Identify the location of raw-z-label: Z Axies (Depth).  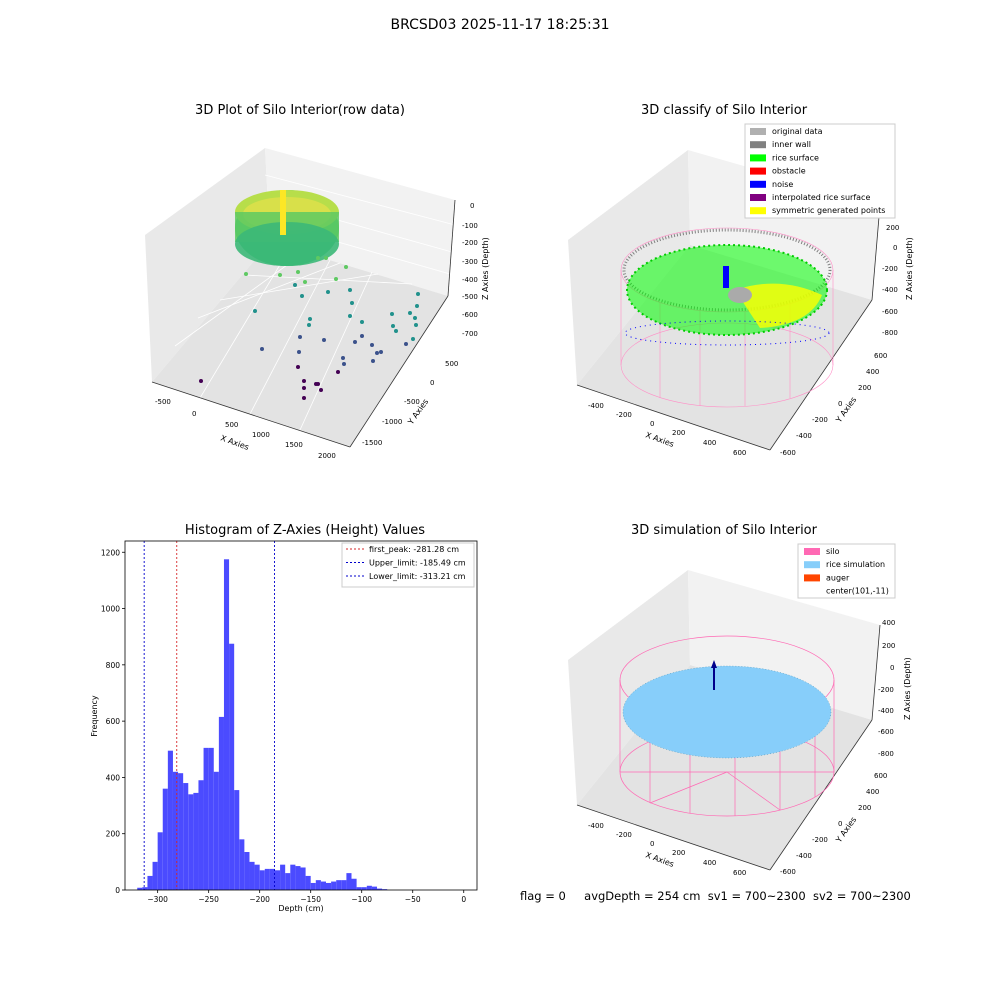
(485, 268).